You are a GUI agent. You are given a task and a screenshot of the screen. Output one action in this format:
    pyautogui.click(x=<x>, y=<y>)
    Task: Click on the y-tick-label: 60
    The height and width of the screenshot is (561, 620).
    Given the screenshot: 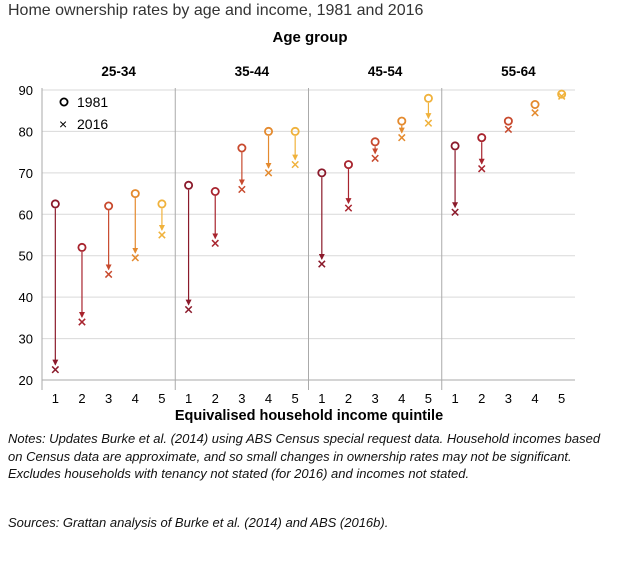 What is the action you would take?
    pyautogui.click(x=26, y=214)
    